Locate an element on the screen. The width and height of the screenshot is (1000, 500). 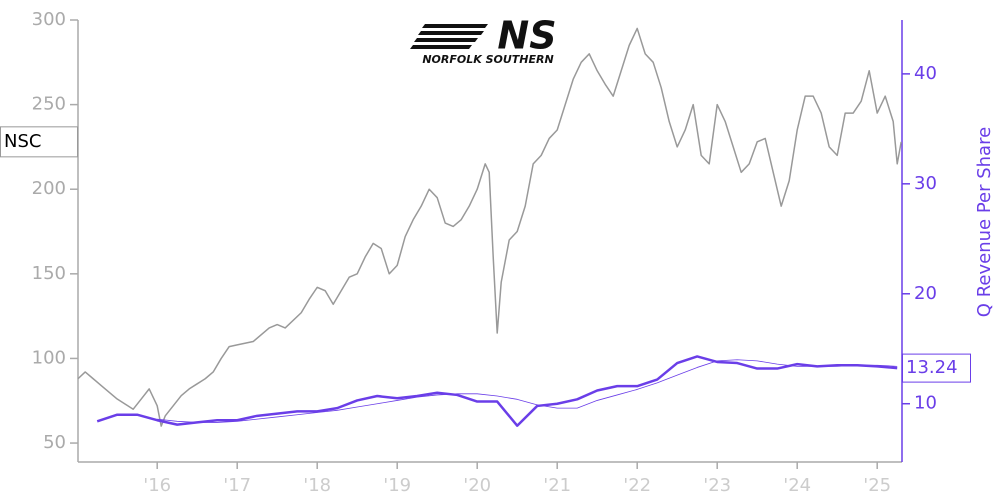
y2-tick-label: 40 is located at coordinates (925, 73).